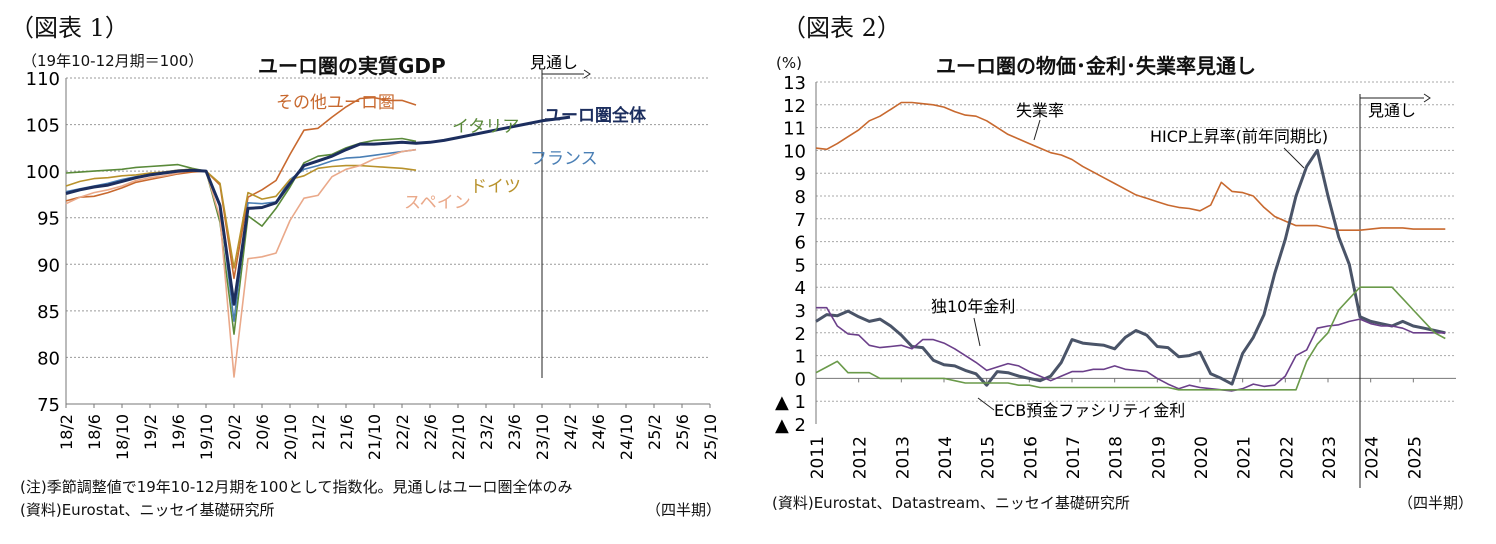 This screenshot has width=1496, height=544. I want to click on y-tick-label: ▲ 1, so click(790, 402).